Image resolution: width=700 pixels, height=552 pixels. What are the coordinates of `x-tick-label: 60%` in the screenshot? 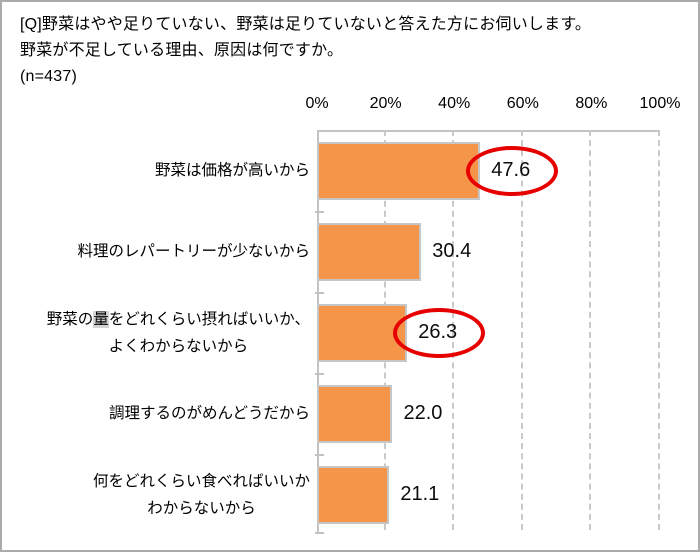 It's located at (522, 103).